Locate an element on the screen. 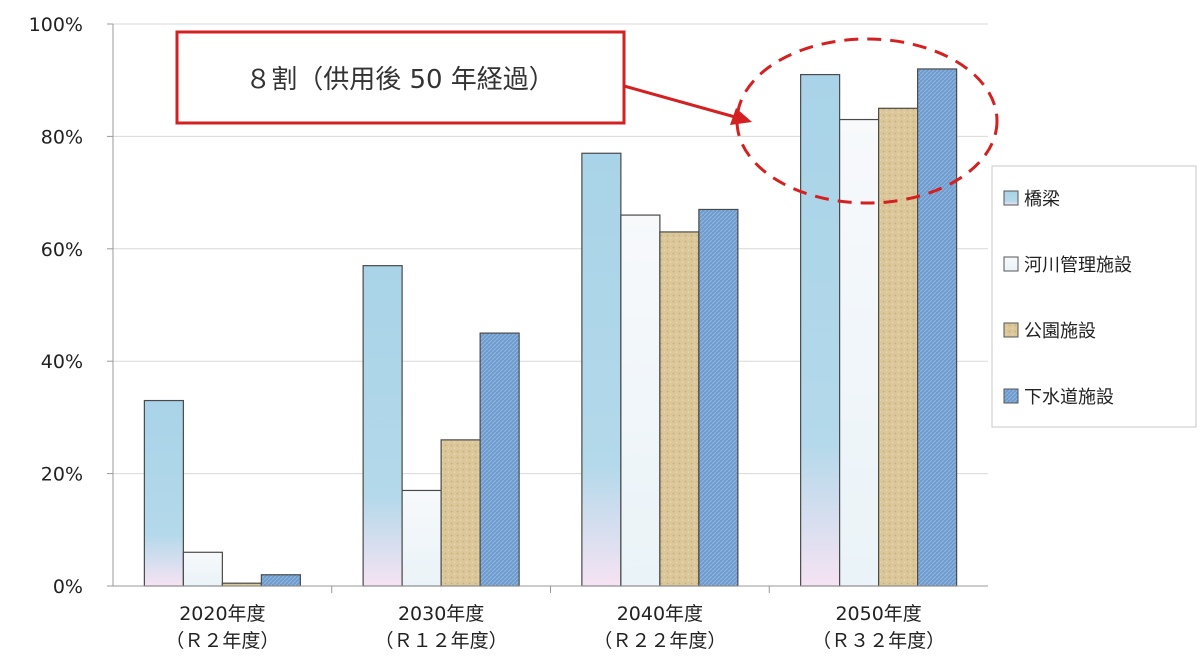 Image resolution: width=1200 pixels, height=656 pixels. y-tick-label: 80% is located at coordinates (62, 137).